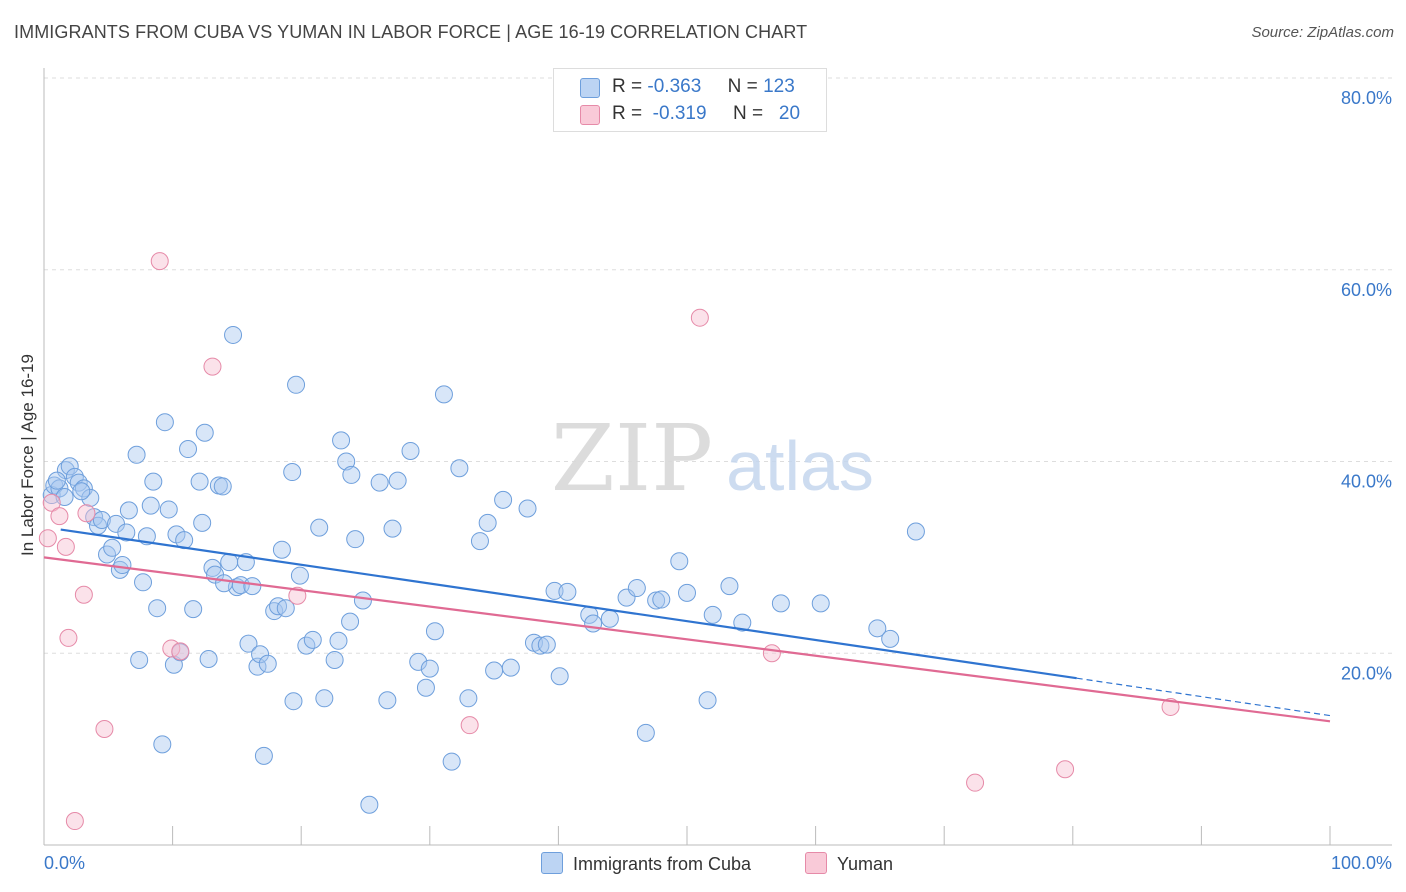 This screenshot has height=892, width=1406. Describe the element at coordinates (789, 113) in the screenshot. I see `legend-n-value: 20` at that location.